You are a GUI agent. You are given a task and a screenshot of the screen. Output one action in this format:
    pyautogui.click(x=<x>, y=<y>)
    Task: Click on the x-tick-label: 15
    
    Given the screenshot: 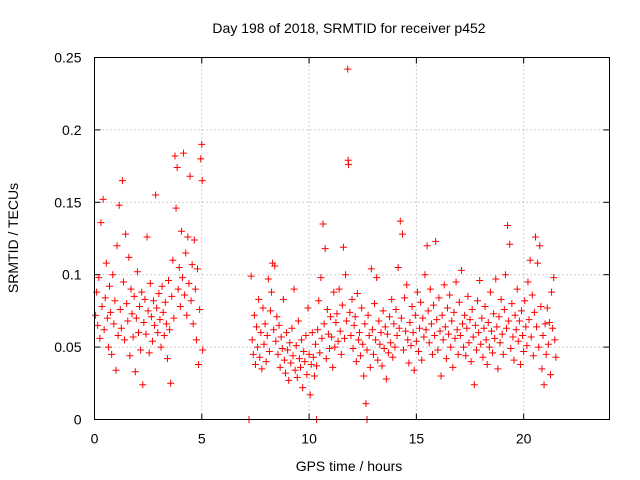 What is the action you would take?
    pyautogui.click(x=417, y=439)
    